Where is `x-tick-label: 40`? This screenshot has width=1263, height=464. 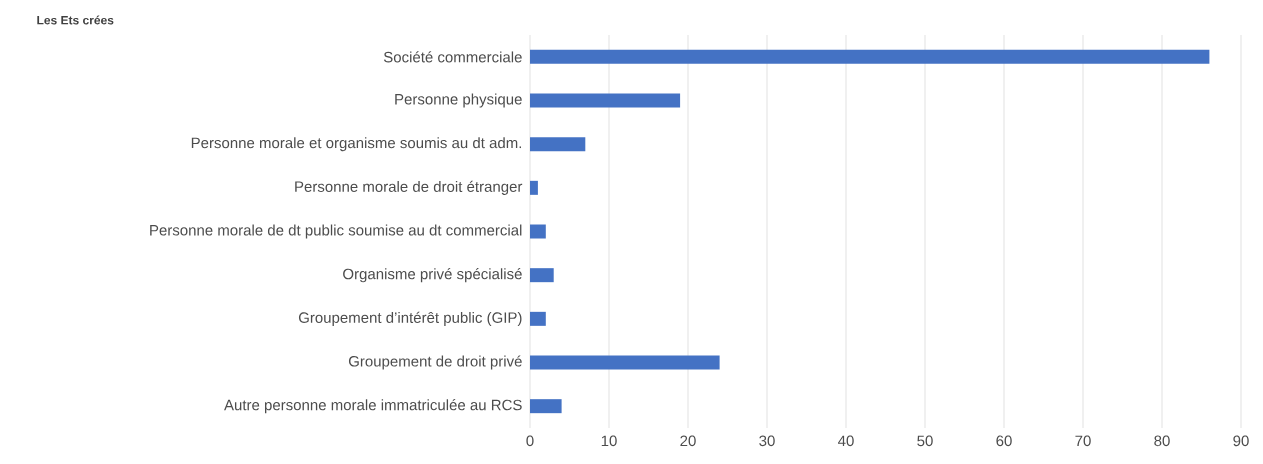 x-tick-label: 40 is located at coordinates (846, 441).